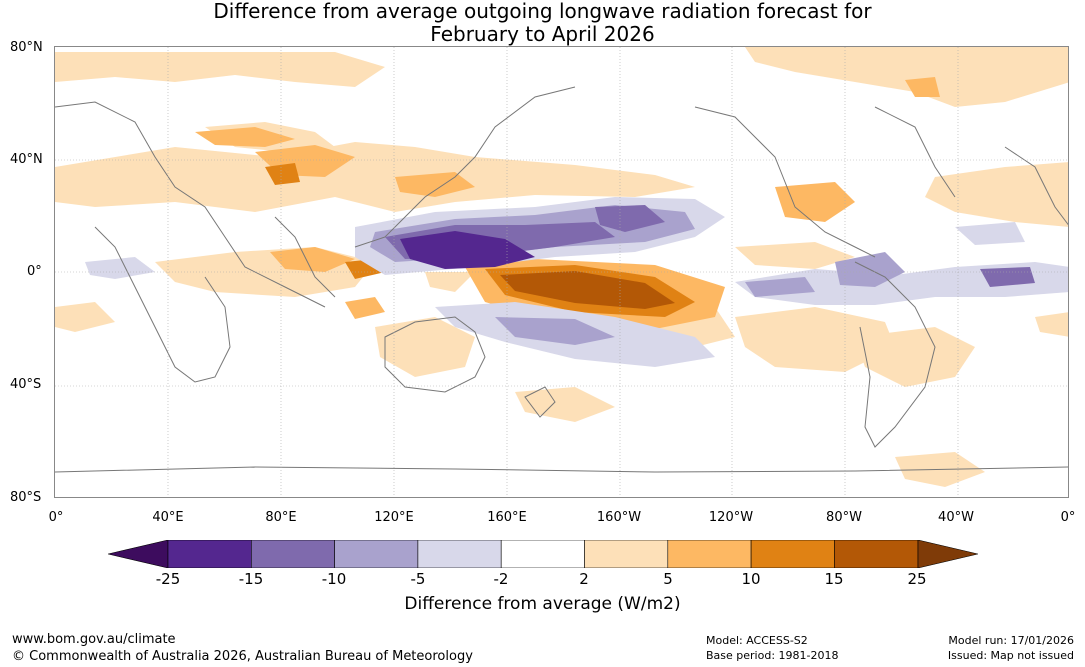 This screenshot has height=667, width=1085. Describe the element at coordinates (418, 579) in the screenshot. I see `colorbar-tick: -5` at that location.